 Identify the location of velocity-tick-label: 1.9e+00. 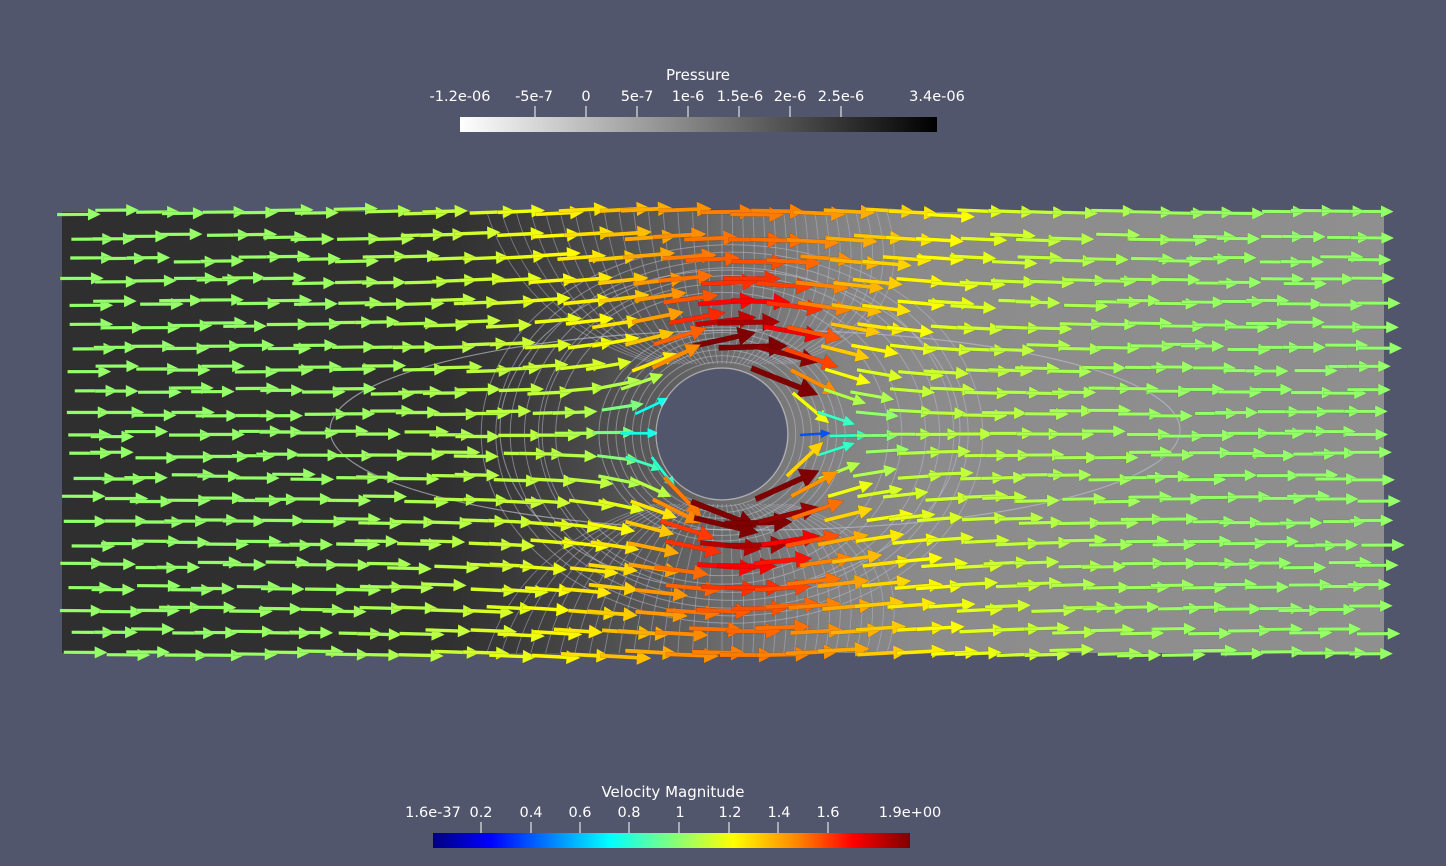
(910, 813).